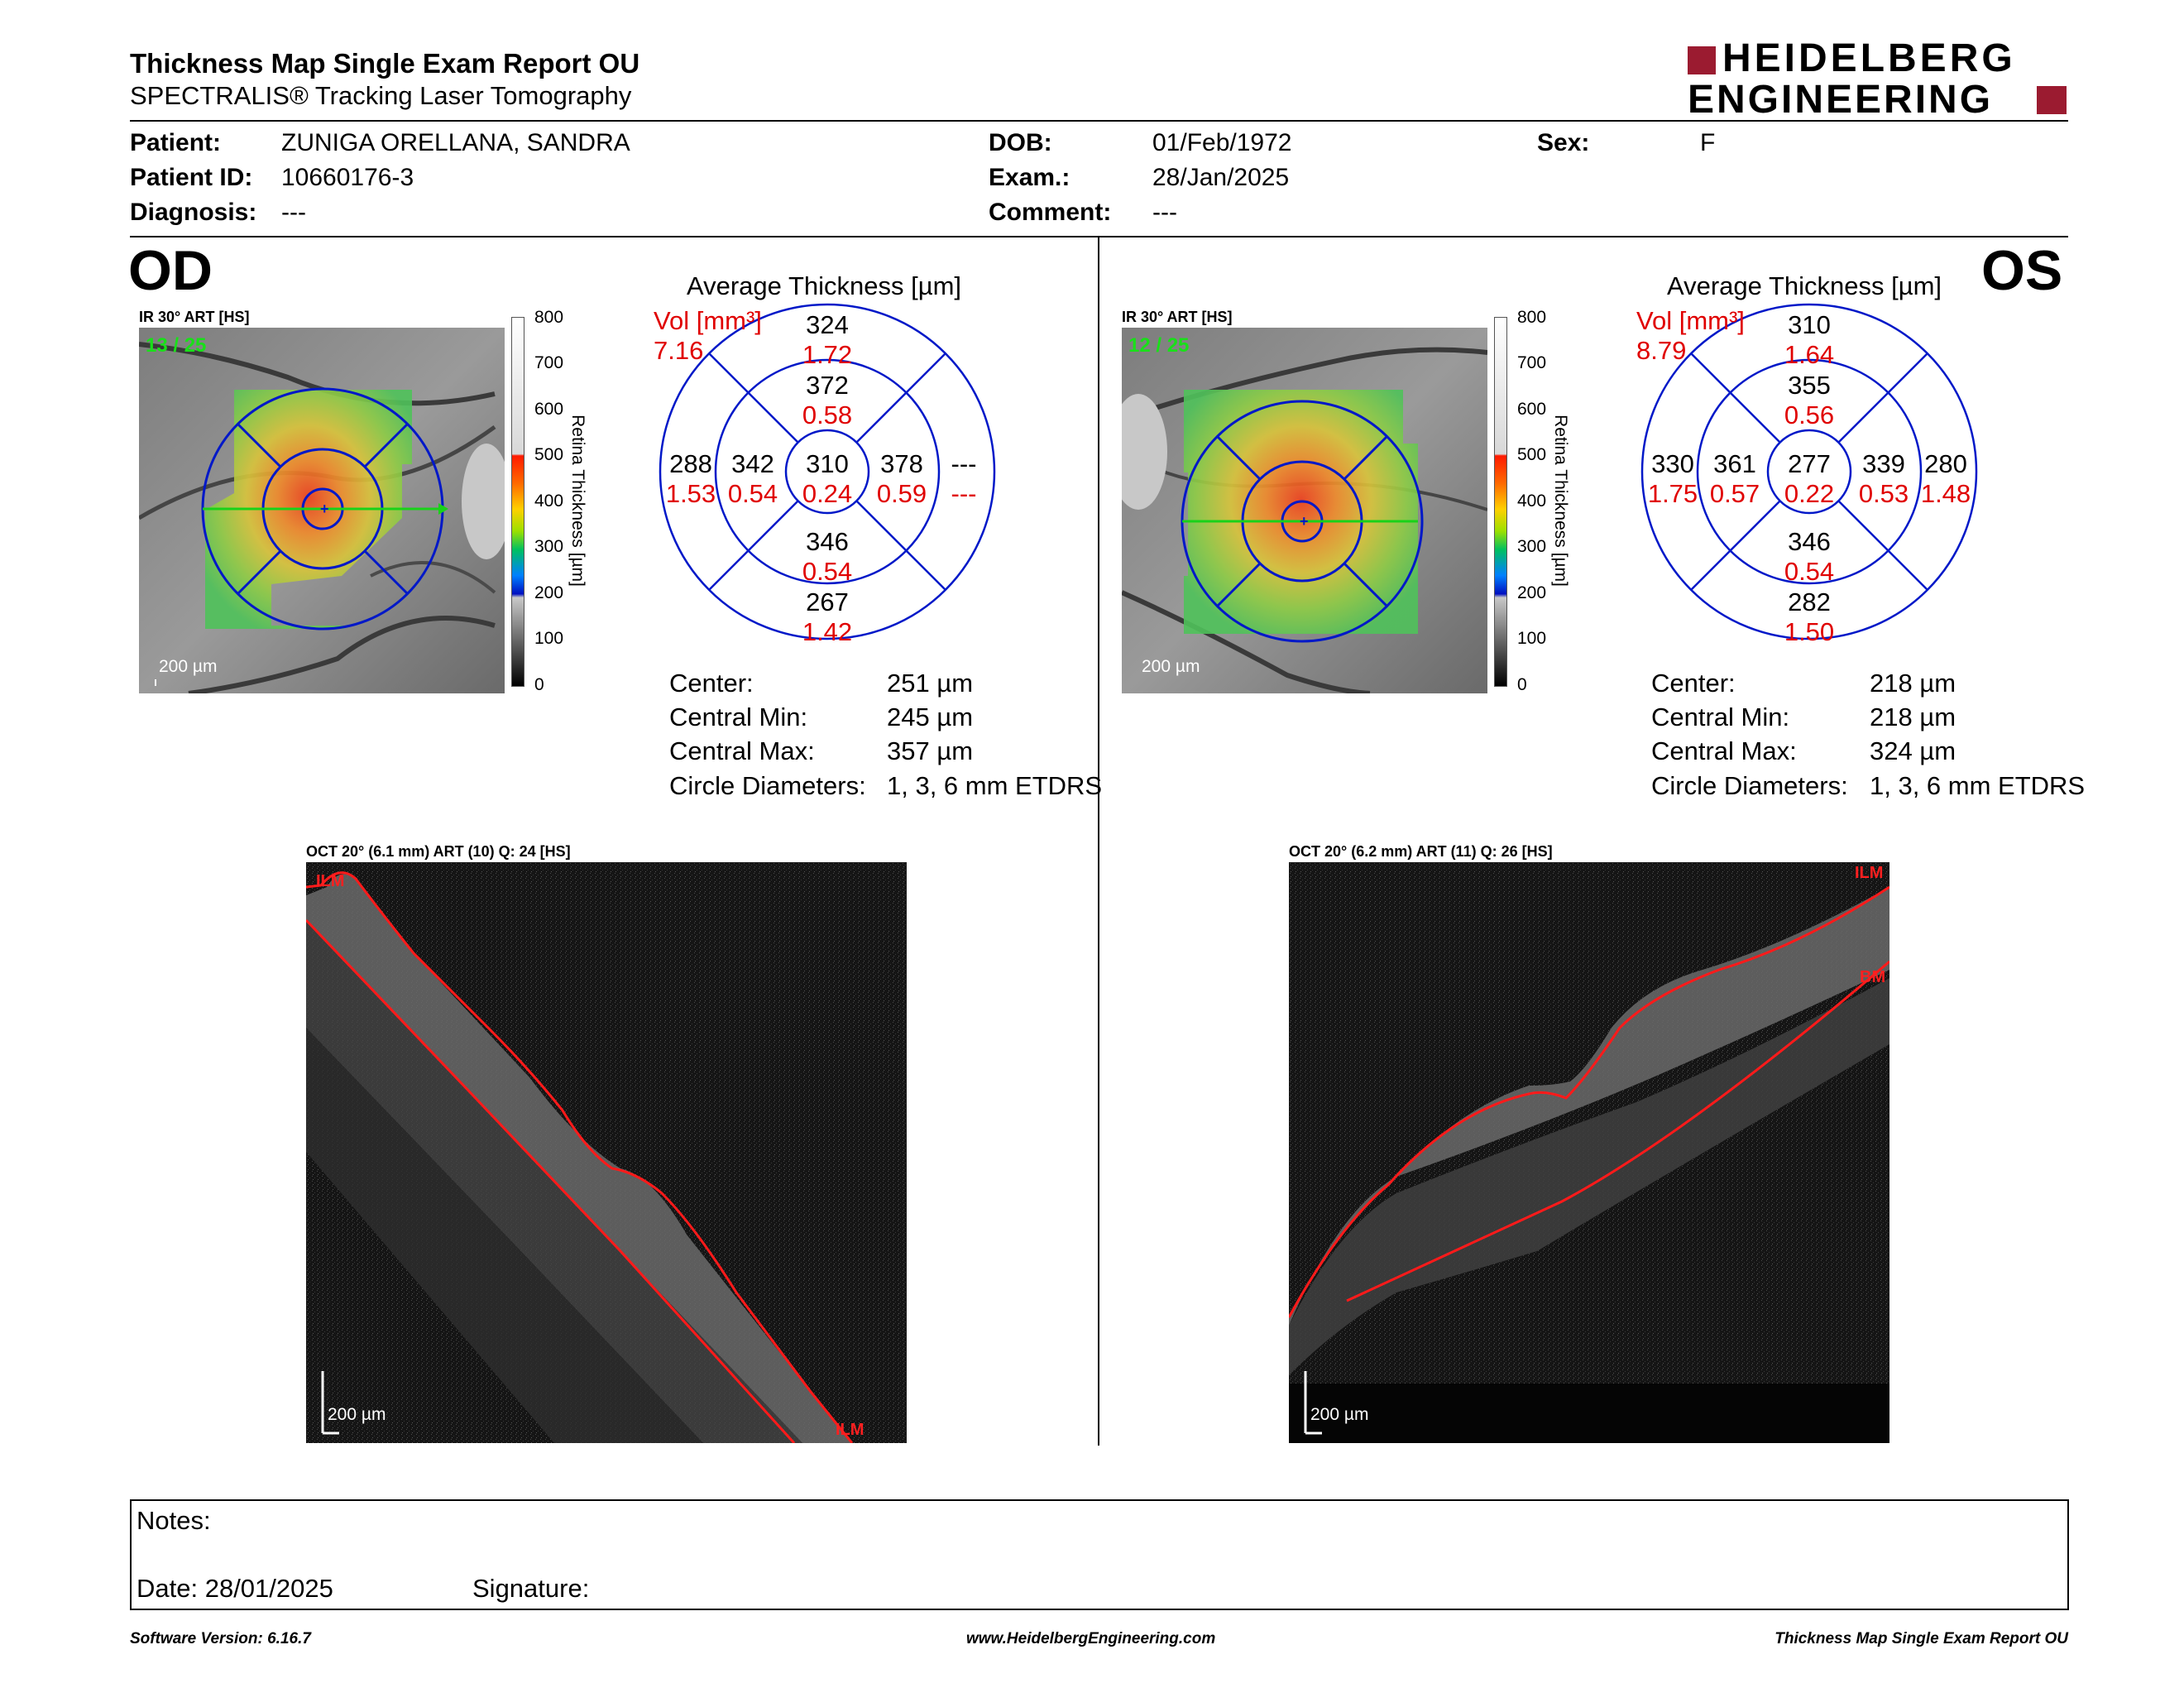 The width and height of the screenshot is (2184, 1688). I want to click on od-max-value: 357 µm, so click(930, 750).